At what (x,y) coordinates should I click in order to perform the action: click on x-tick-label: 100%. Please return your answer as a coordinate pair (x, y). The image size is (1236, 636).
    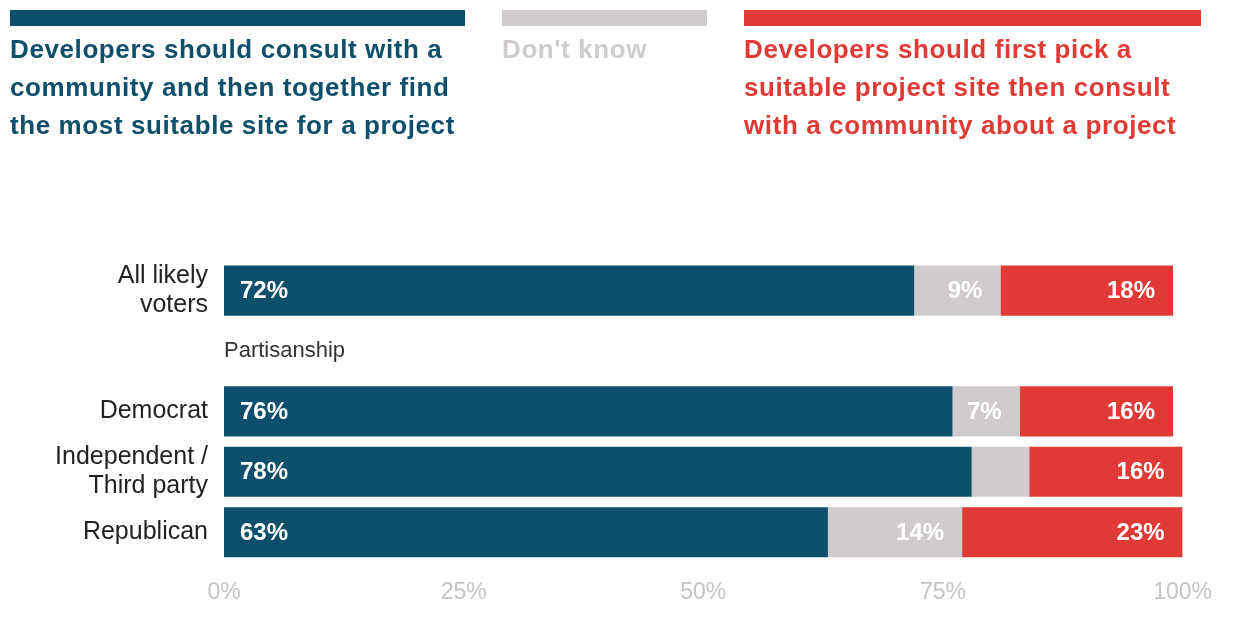
    Looking at the image, I should click on (1182, 590).